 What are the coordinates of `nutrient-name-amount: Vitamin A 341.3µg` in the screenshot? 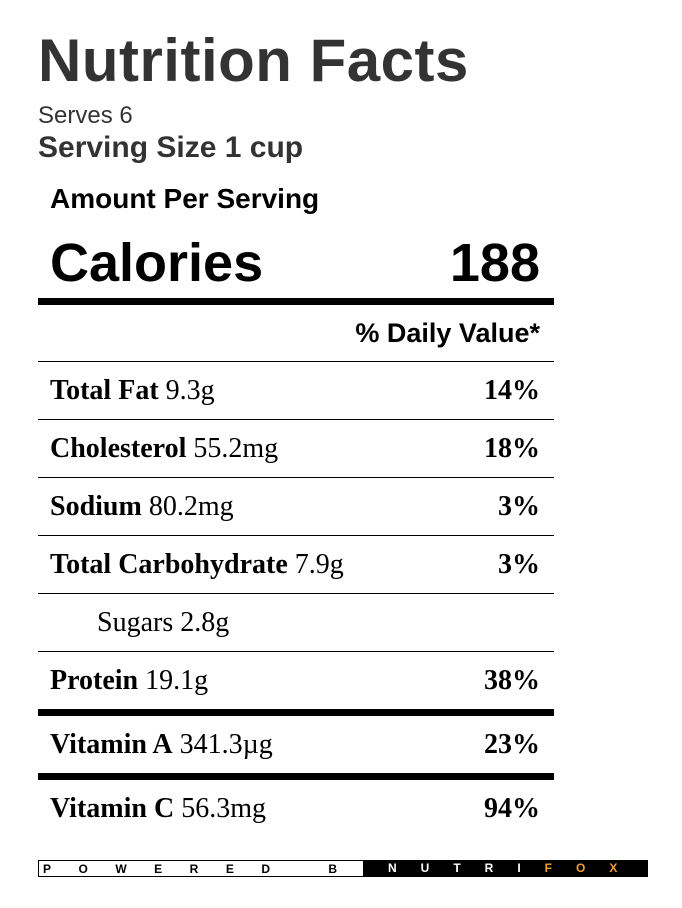 It's located at (161, 745).